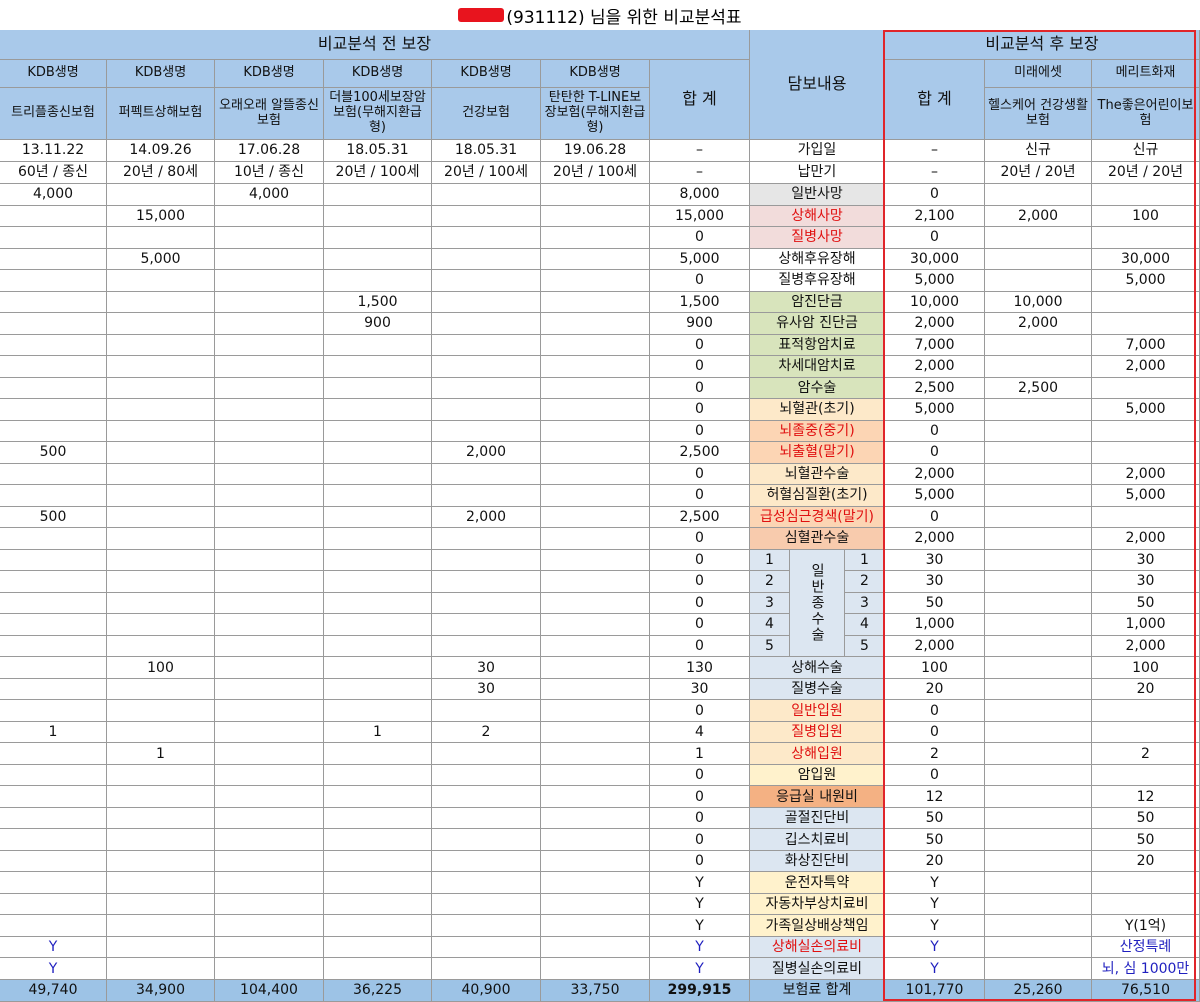 Image resolution: width=1200 pixels, height=1002 pixels. Describe the element at coordinates (269, 991) in the screenshot. I see `premium: 104,400` at that location.